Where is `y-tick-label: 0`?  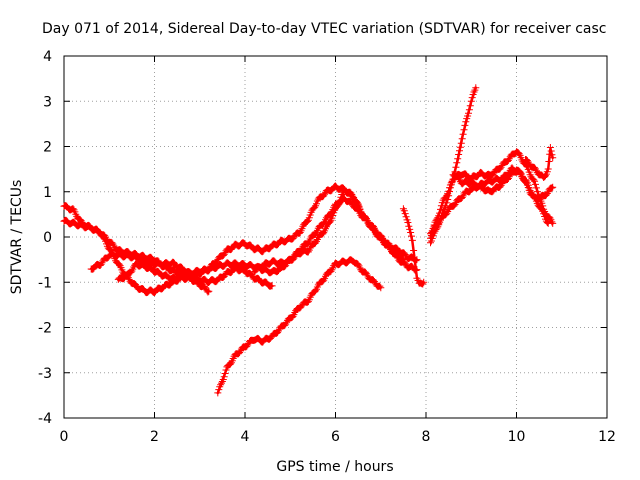
y-tick-label: 0 is located at coordinates (47, 238).